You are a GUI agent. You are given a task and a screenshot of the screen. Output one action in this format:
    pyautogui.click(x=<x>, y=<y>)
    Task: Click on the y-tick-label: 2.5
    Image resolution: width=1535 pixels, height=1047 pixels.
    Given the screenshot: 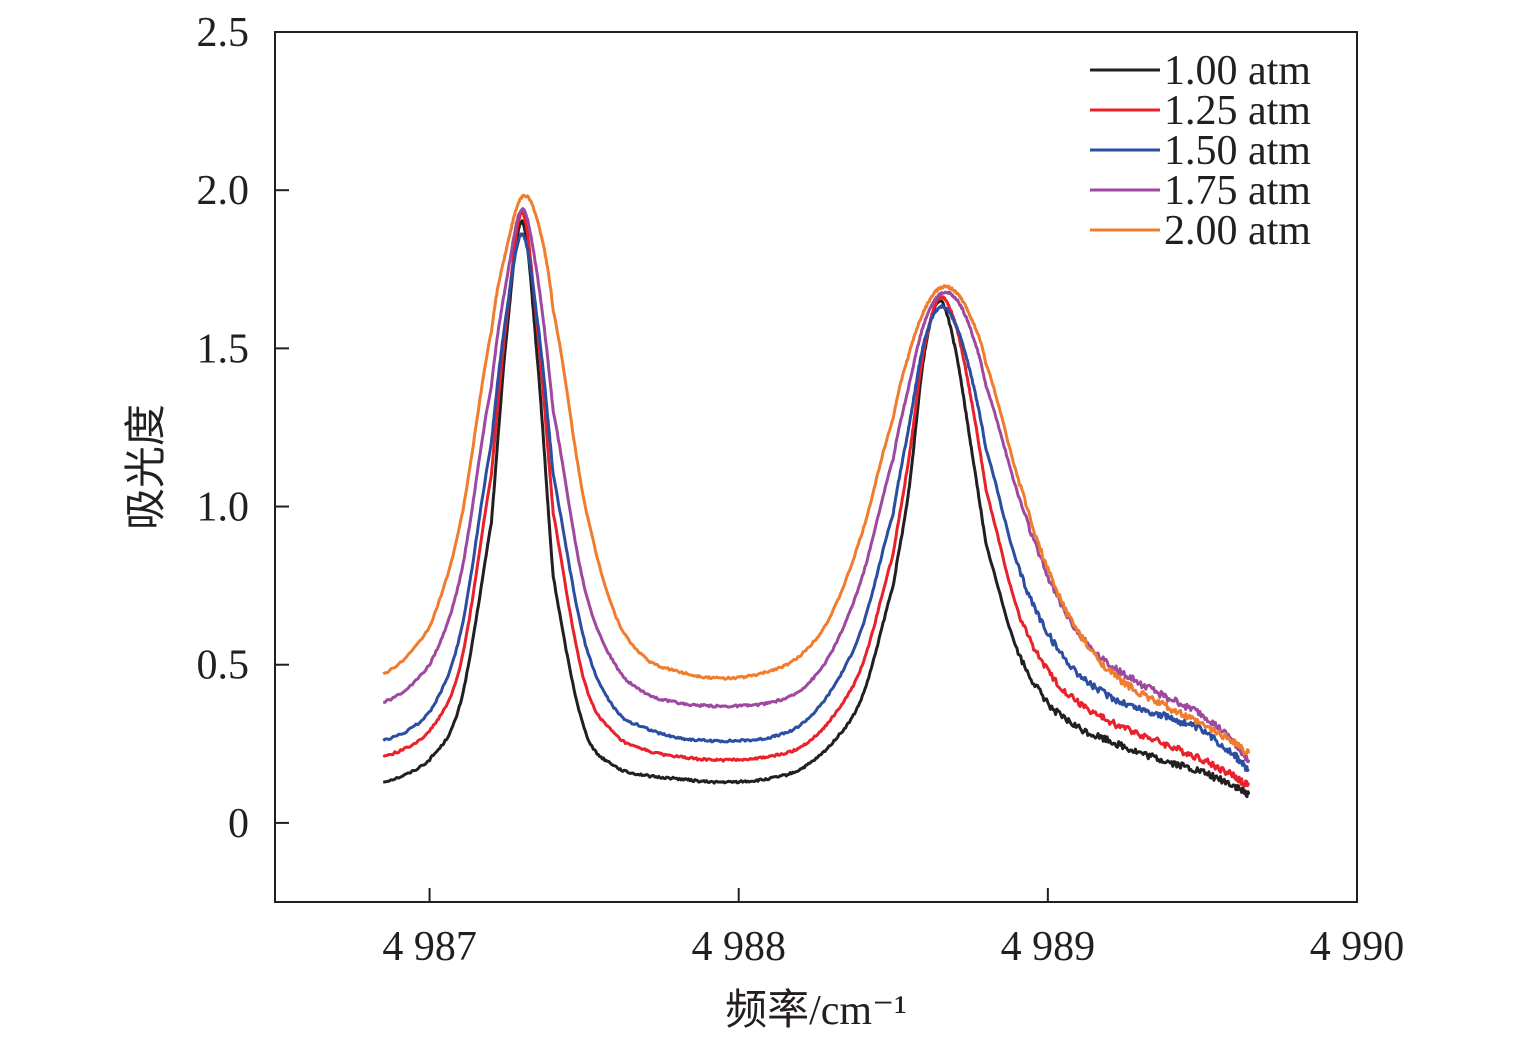 What is the action you would take?
    pyautogui.click(x=223, y=33)
    